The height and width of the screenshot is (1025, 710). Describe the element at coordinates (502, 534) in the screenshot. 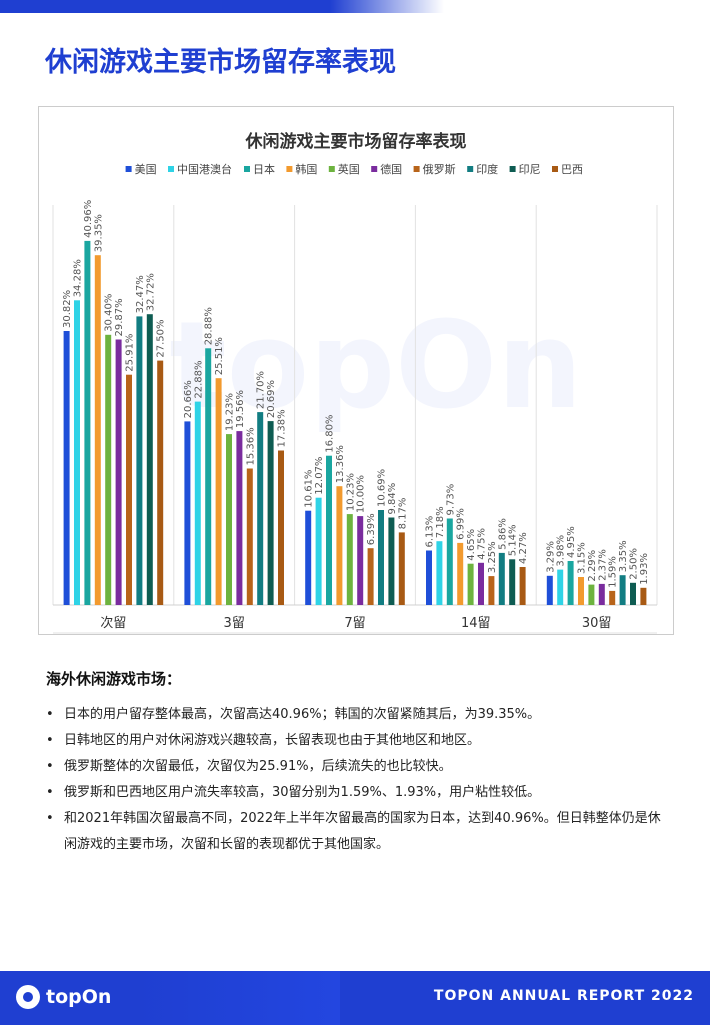

I see `data-label-3-7: 5.86%` at that location.